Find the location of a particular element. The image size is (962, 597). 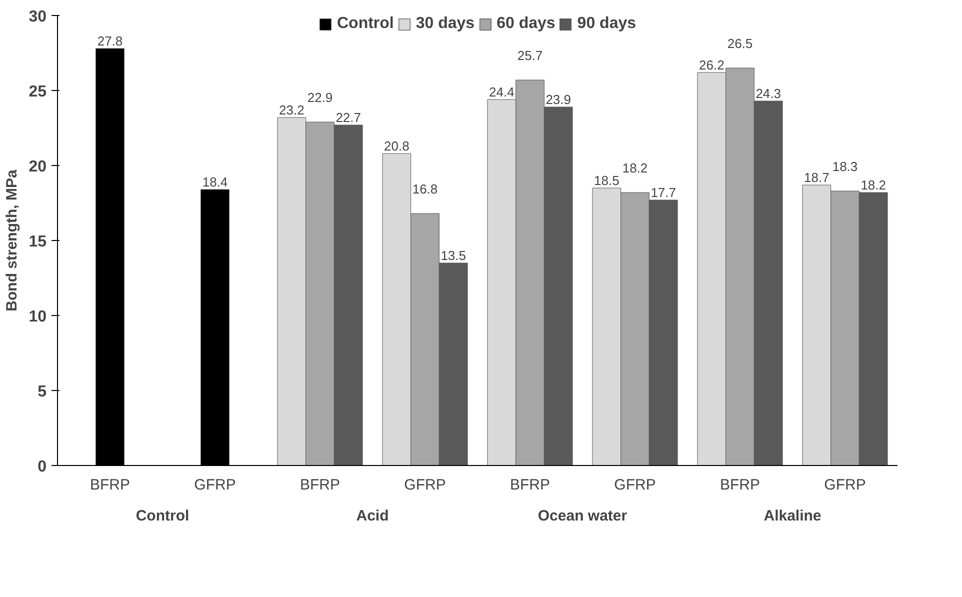

data-label: 23.9 is located at coordinates (559, 99).